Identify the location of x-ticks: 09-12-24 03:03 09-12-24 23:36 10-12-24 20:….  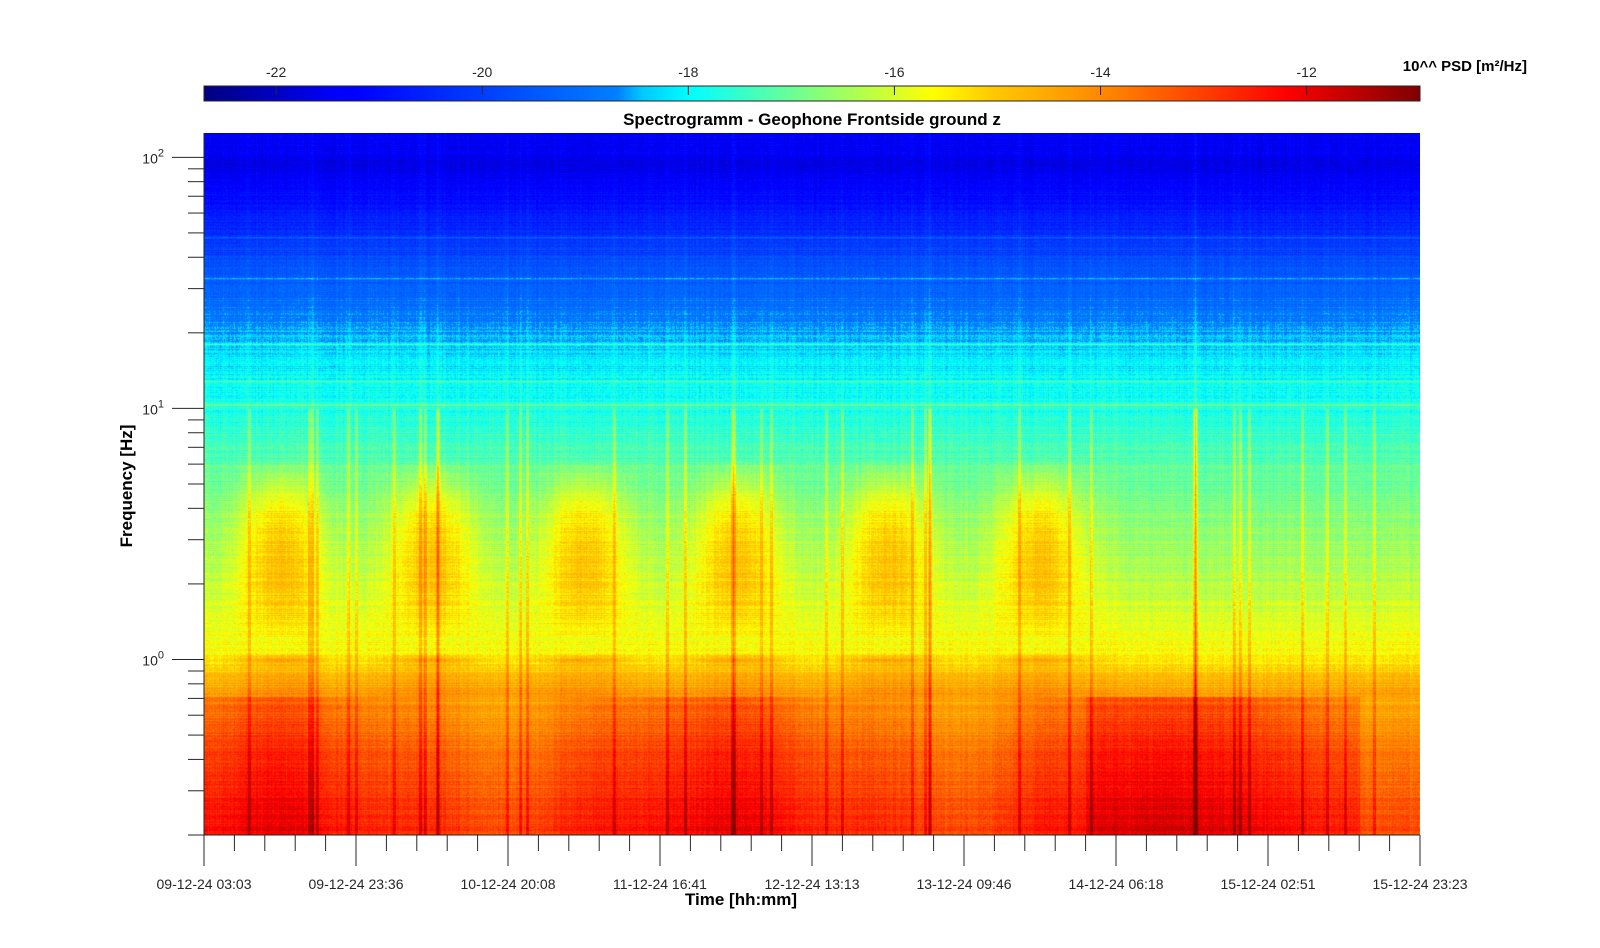
(812, 863).